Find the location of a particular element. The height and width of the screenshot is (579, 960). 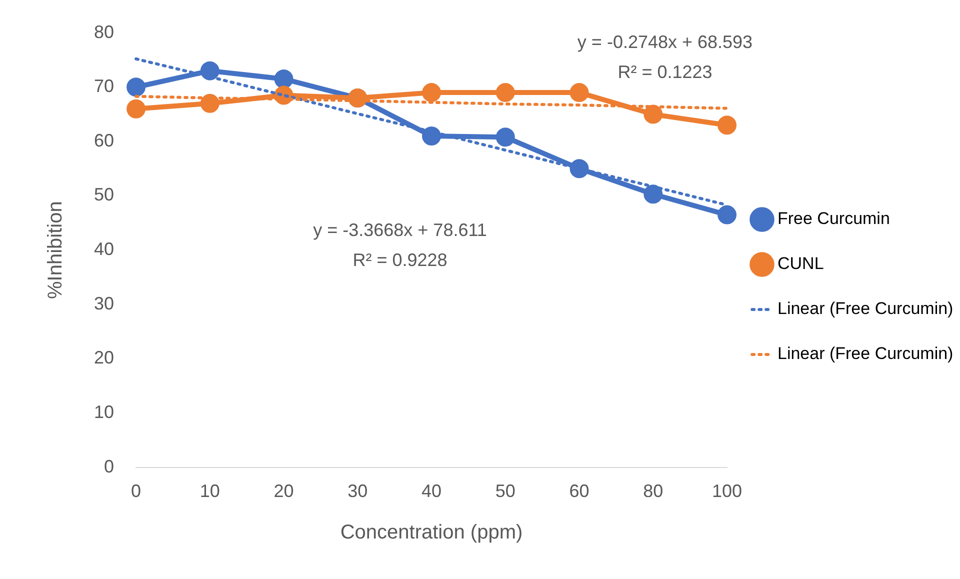

annotation: y = -3.3668x + 78.611 is located at coordinates (400, 230).